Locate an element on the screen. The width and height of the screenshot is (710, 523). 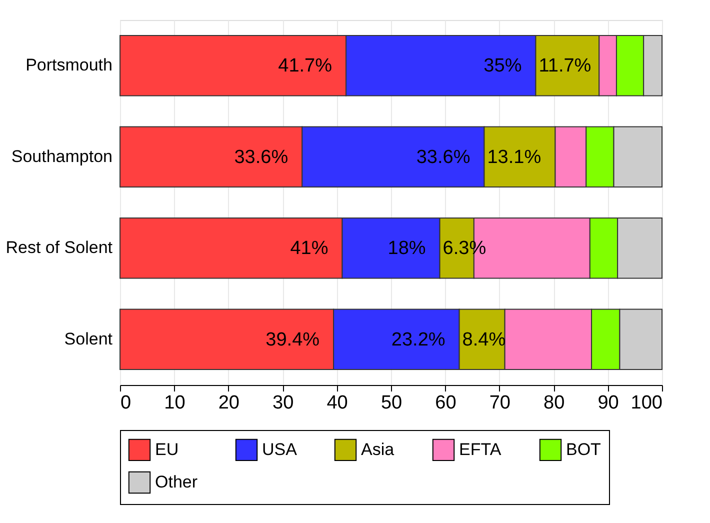
data-label: 11.7% is located at coordinates (565, 66).